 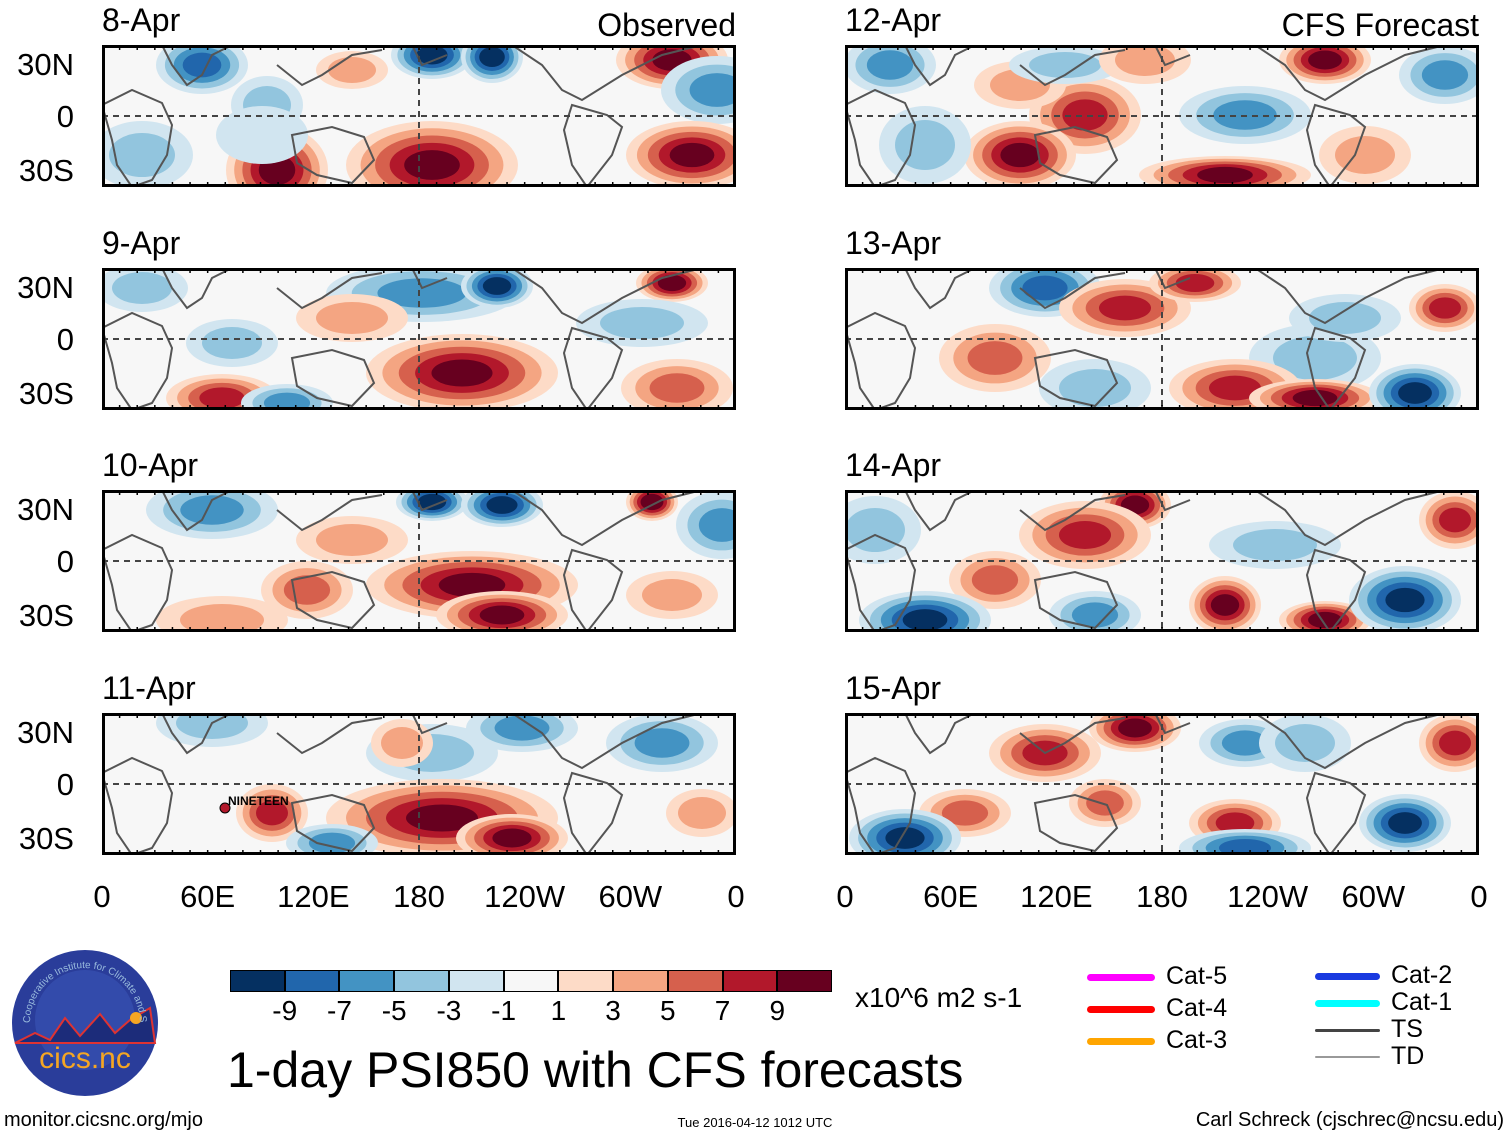 I want to click on colorbar-tick-label: 5, so click(x=668, y=1010).